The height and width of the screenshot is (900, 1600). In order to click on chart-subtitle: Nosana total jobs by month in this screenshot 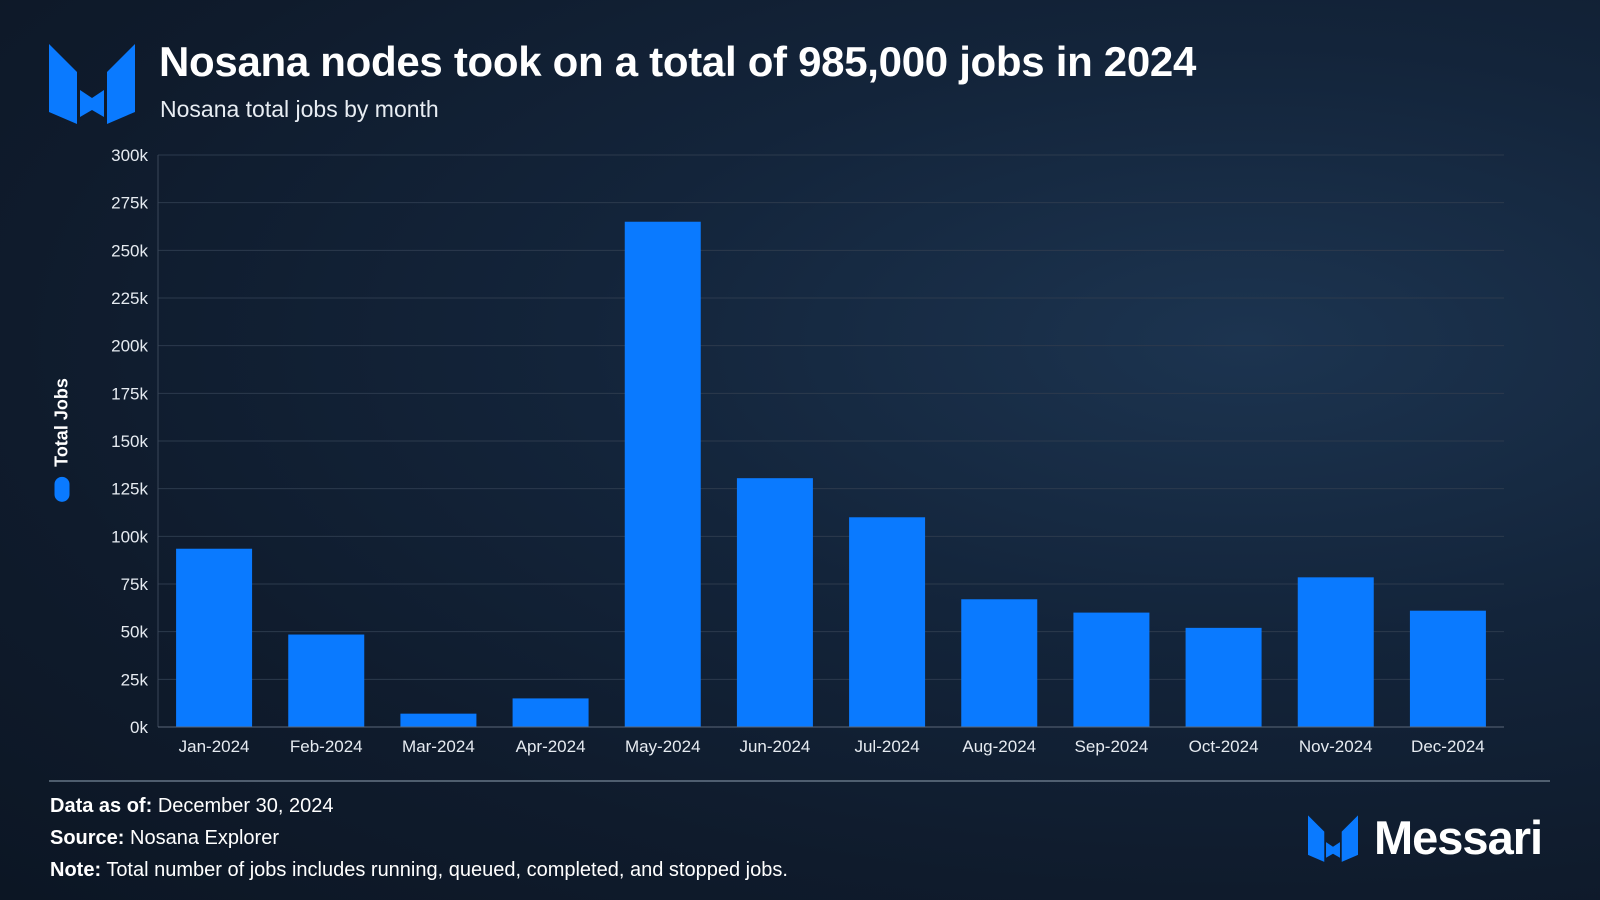, I will do `click(299, 109)`.